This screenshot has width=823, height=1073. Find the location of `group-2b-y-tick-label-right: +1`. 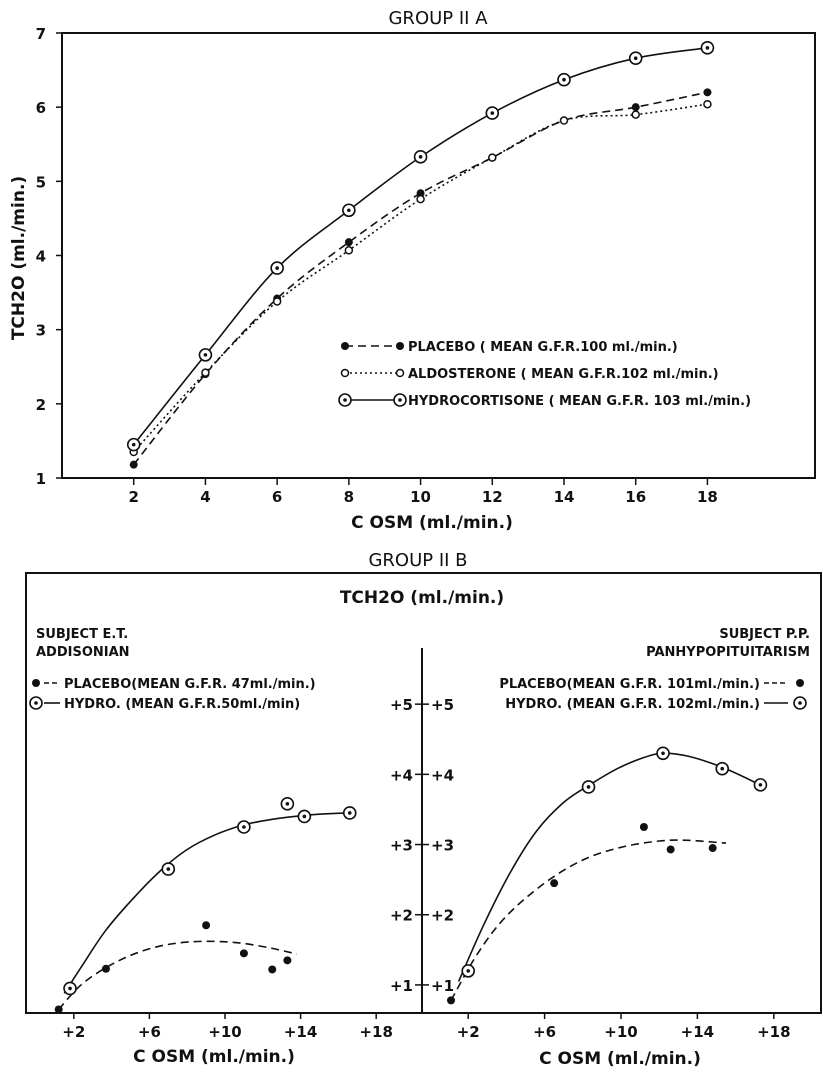

group-2b-y-tick-label-right: +1 is located at coordinates (442, 986).